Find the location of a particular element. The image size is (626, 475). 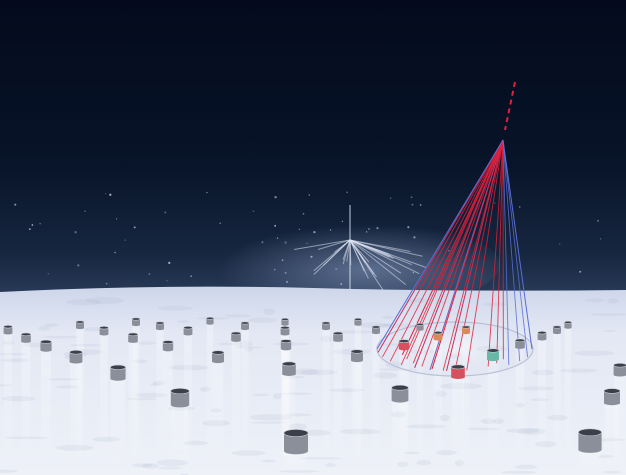

particle-track-icon is located at coordinates (510, 106).